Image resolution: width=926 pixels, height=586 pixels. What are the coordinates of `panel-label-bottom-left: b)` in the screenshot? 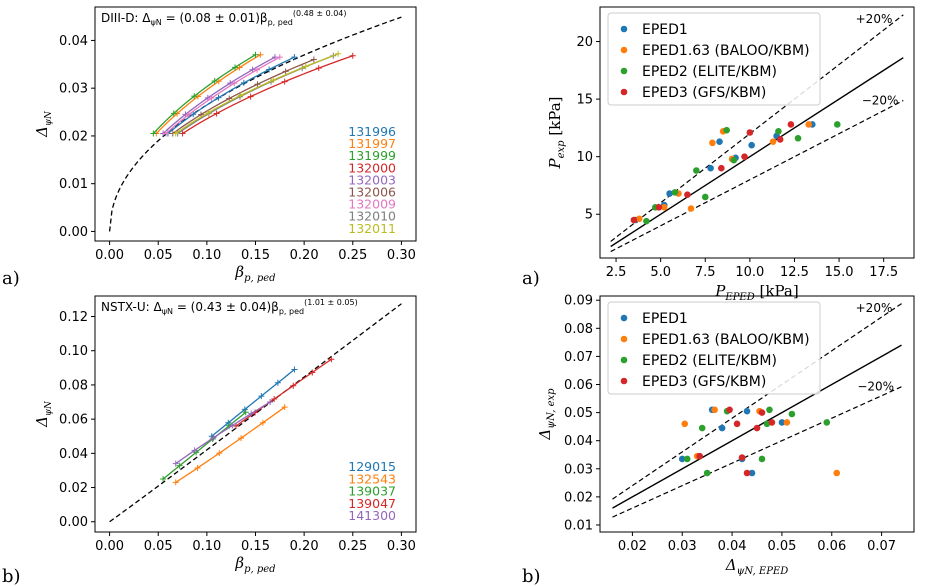 It's located at (11, 576).